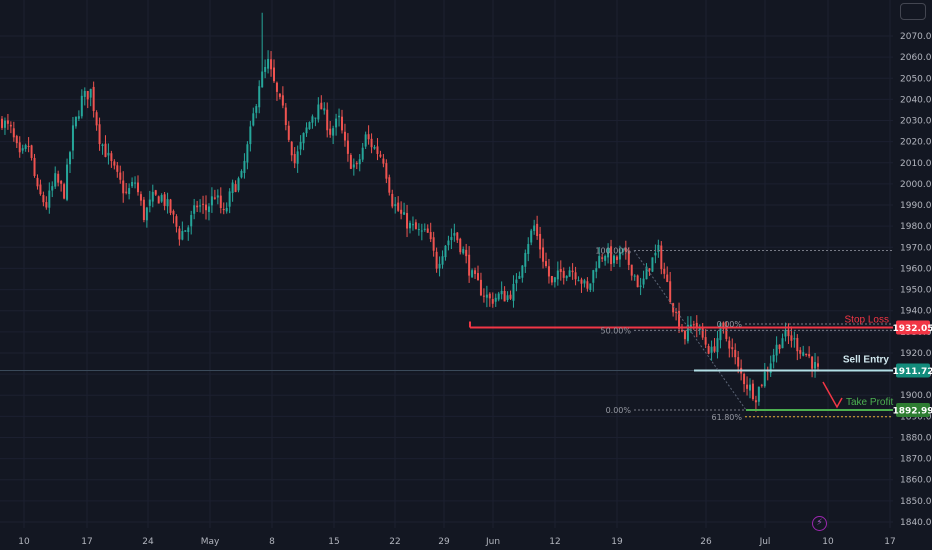 The width and height of the screenshot is (932, 550). Describe the element at coordinates (916, 354) in the screenshot. I see `y-tick-label: 1920.00` at that location.